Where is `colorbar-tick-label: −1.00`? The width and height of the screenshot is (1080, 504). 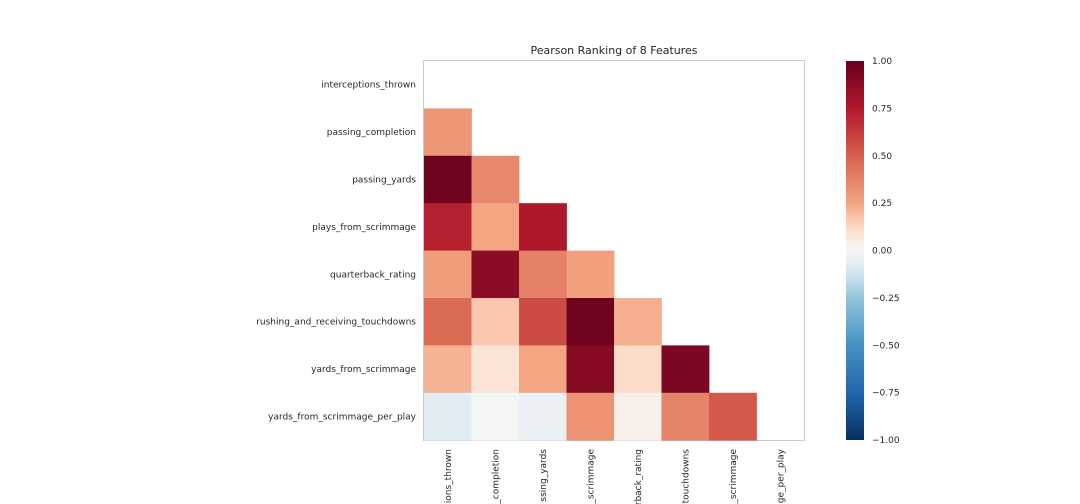 colorbar-tick-label: −1.00 is located at coordinates (886, 441).